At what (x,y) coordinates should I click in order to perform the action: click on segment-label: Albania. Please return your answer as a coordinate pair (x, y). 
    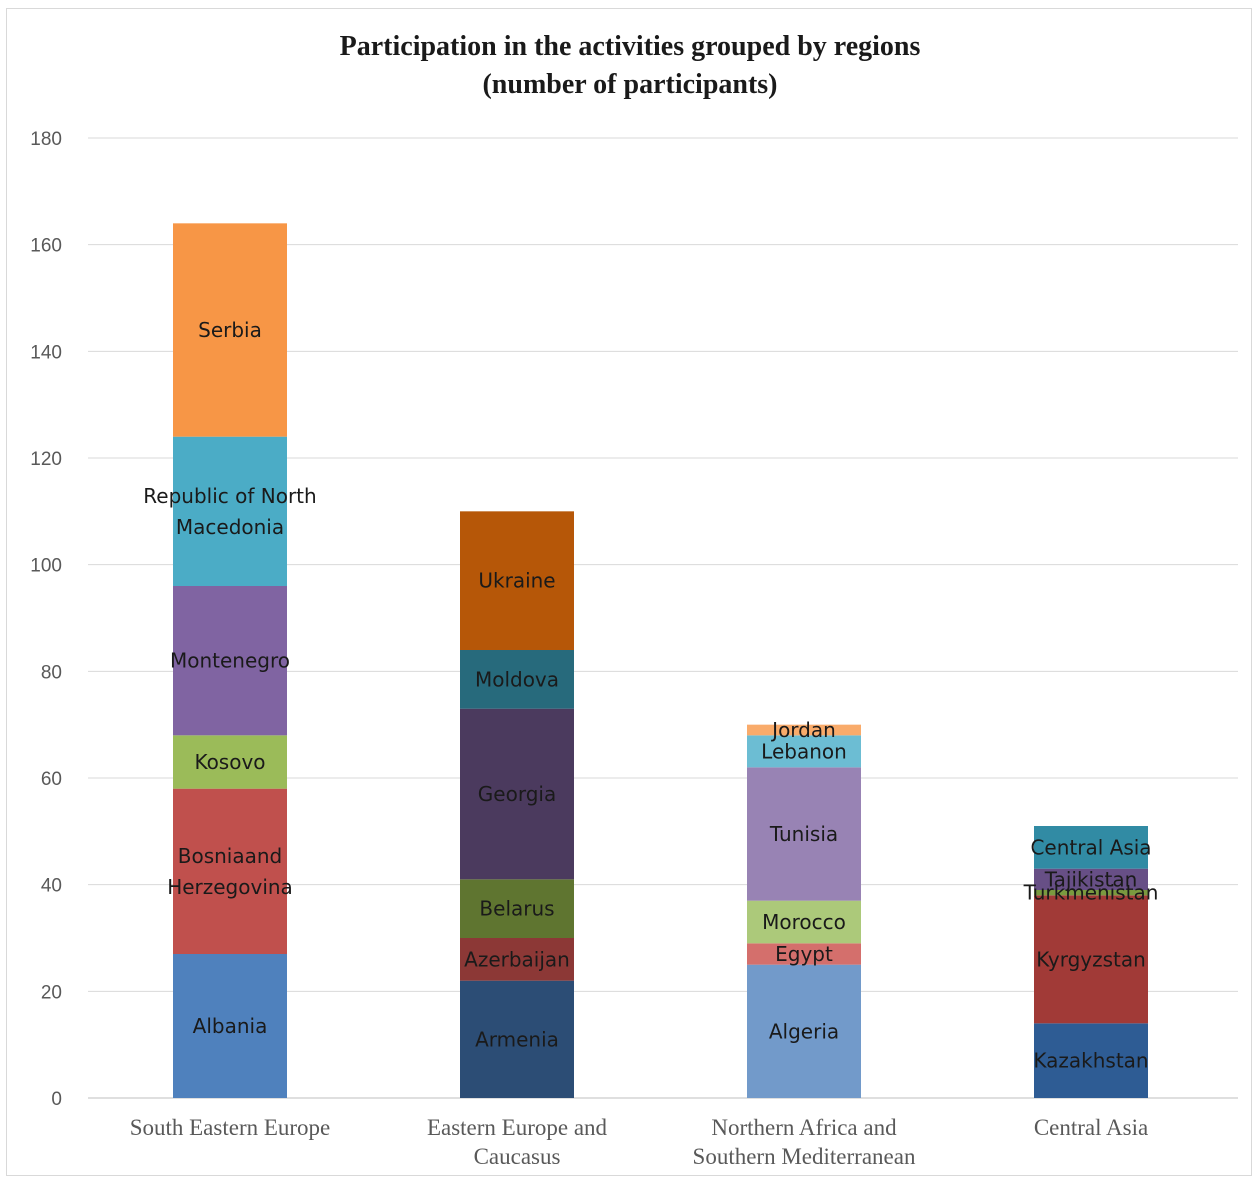
    Looking at the image, I should click on (230, 1026).